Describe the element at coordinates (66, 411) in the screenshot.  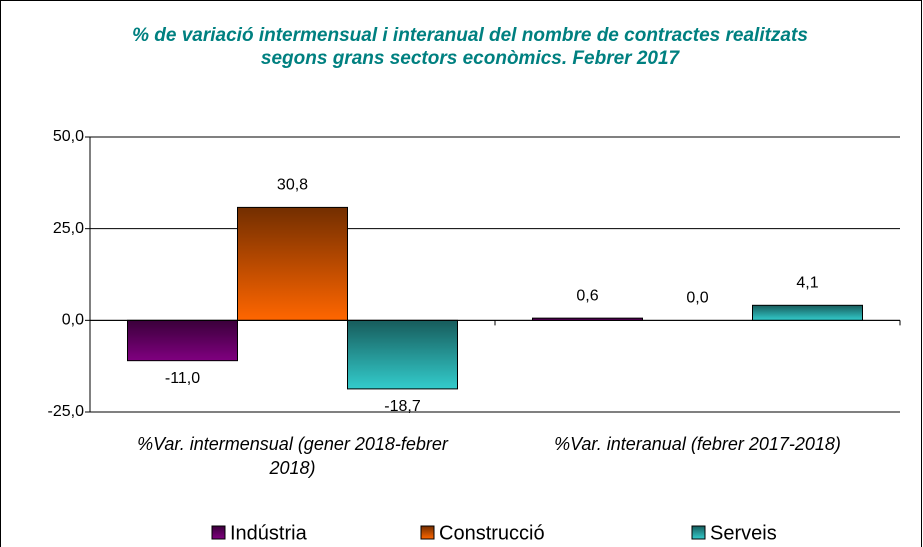
I see `y-tick-label: -25,0` at that location.